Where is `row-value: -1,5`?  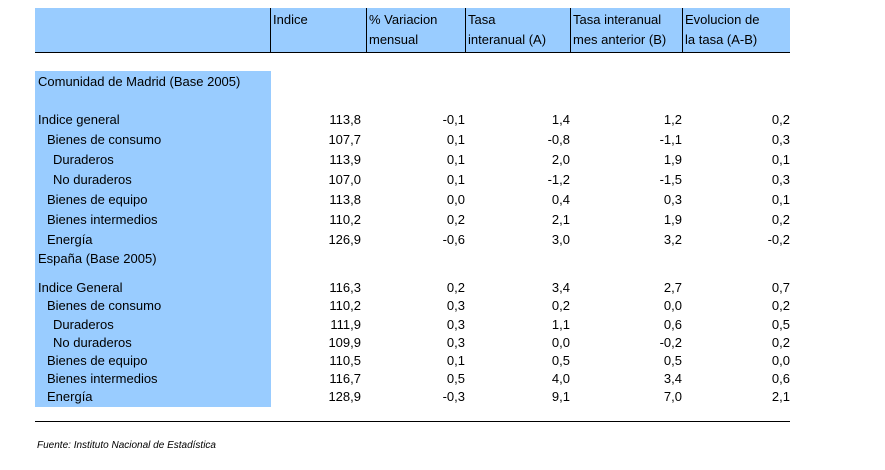 row-value: -1,5 is located at coordinates (670, 179).